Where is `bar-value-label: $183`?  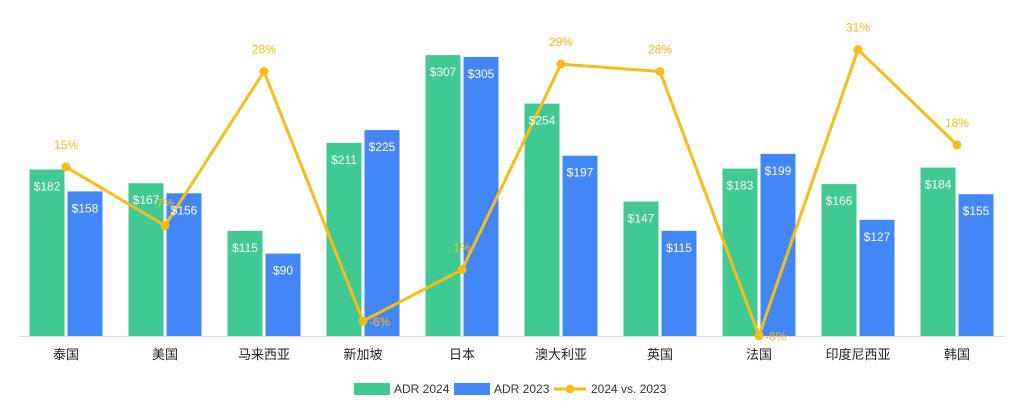 bar-value-label: $183 is located at coordinates (740, 186).